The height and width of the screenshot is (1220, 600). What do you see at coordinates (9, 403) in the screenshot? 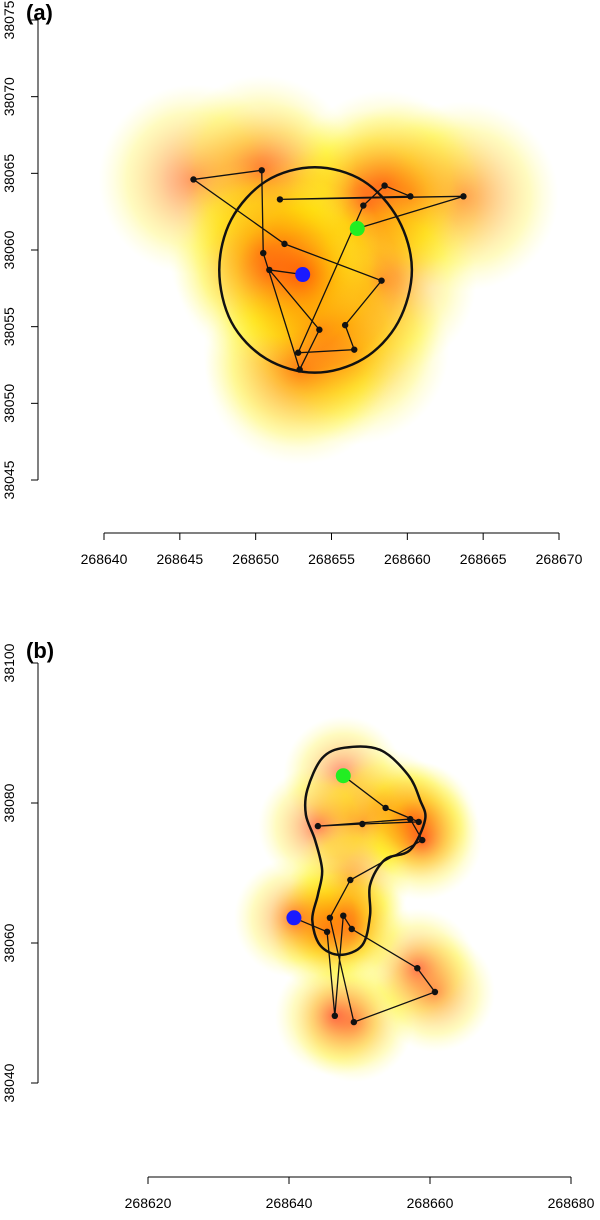
I see `y-tick-label: 38050` at bounding box center [9, 403].